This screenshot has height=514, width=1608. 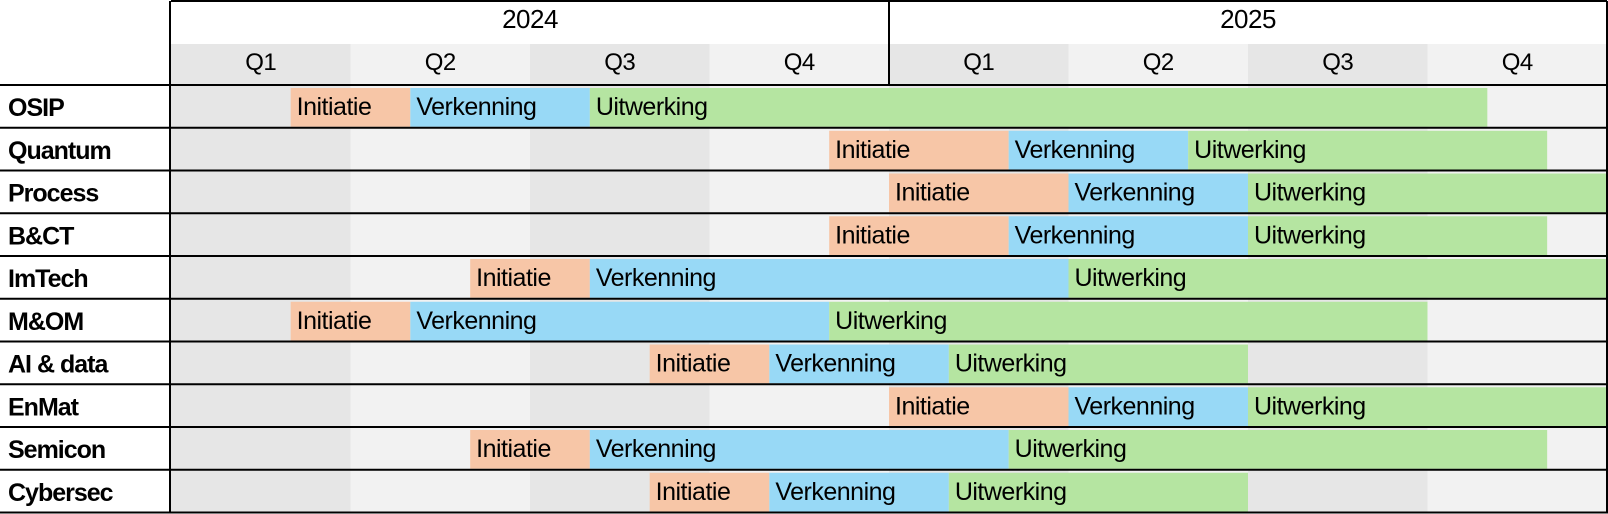 I want to click on row-label: B&CT, so click(x=41, y=236).